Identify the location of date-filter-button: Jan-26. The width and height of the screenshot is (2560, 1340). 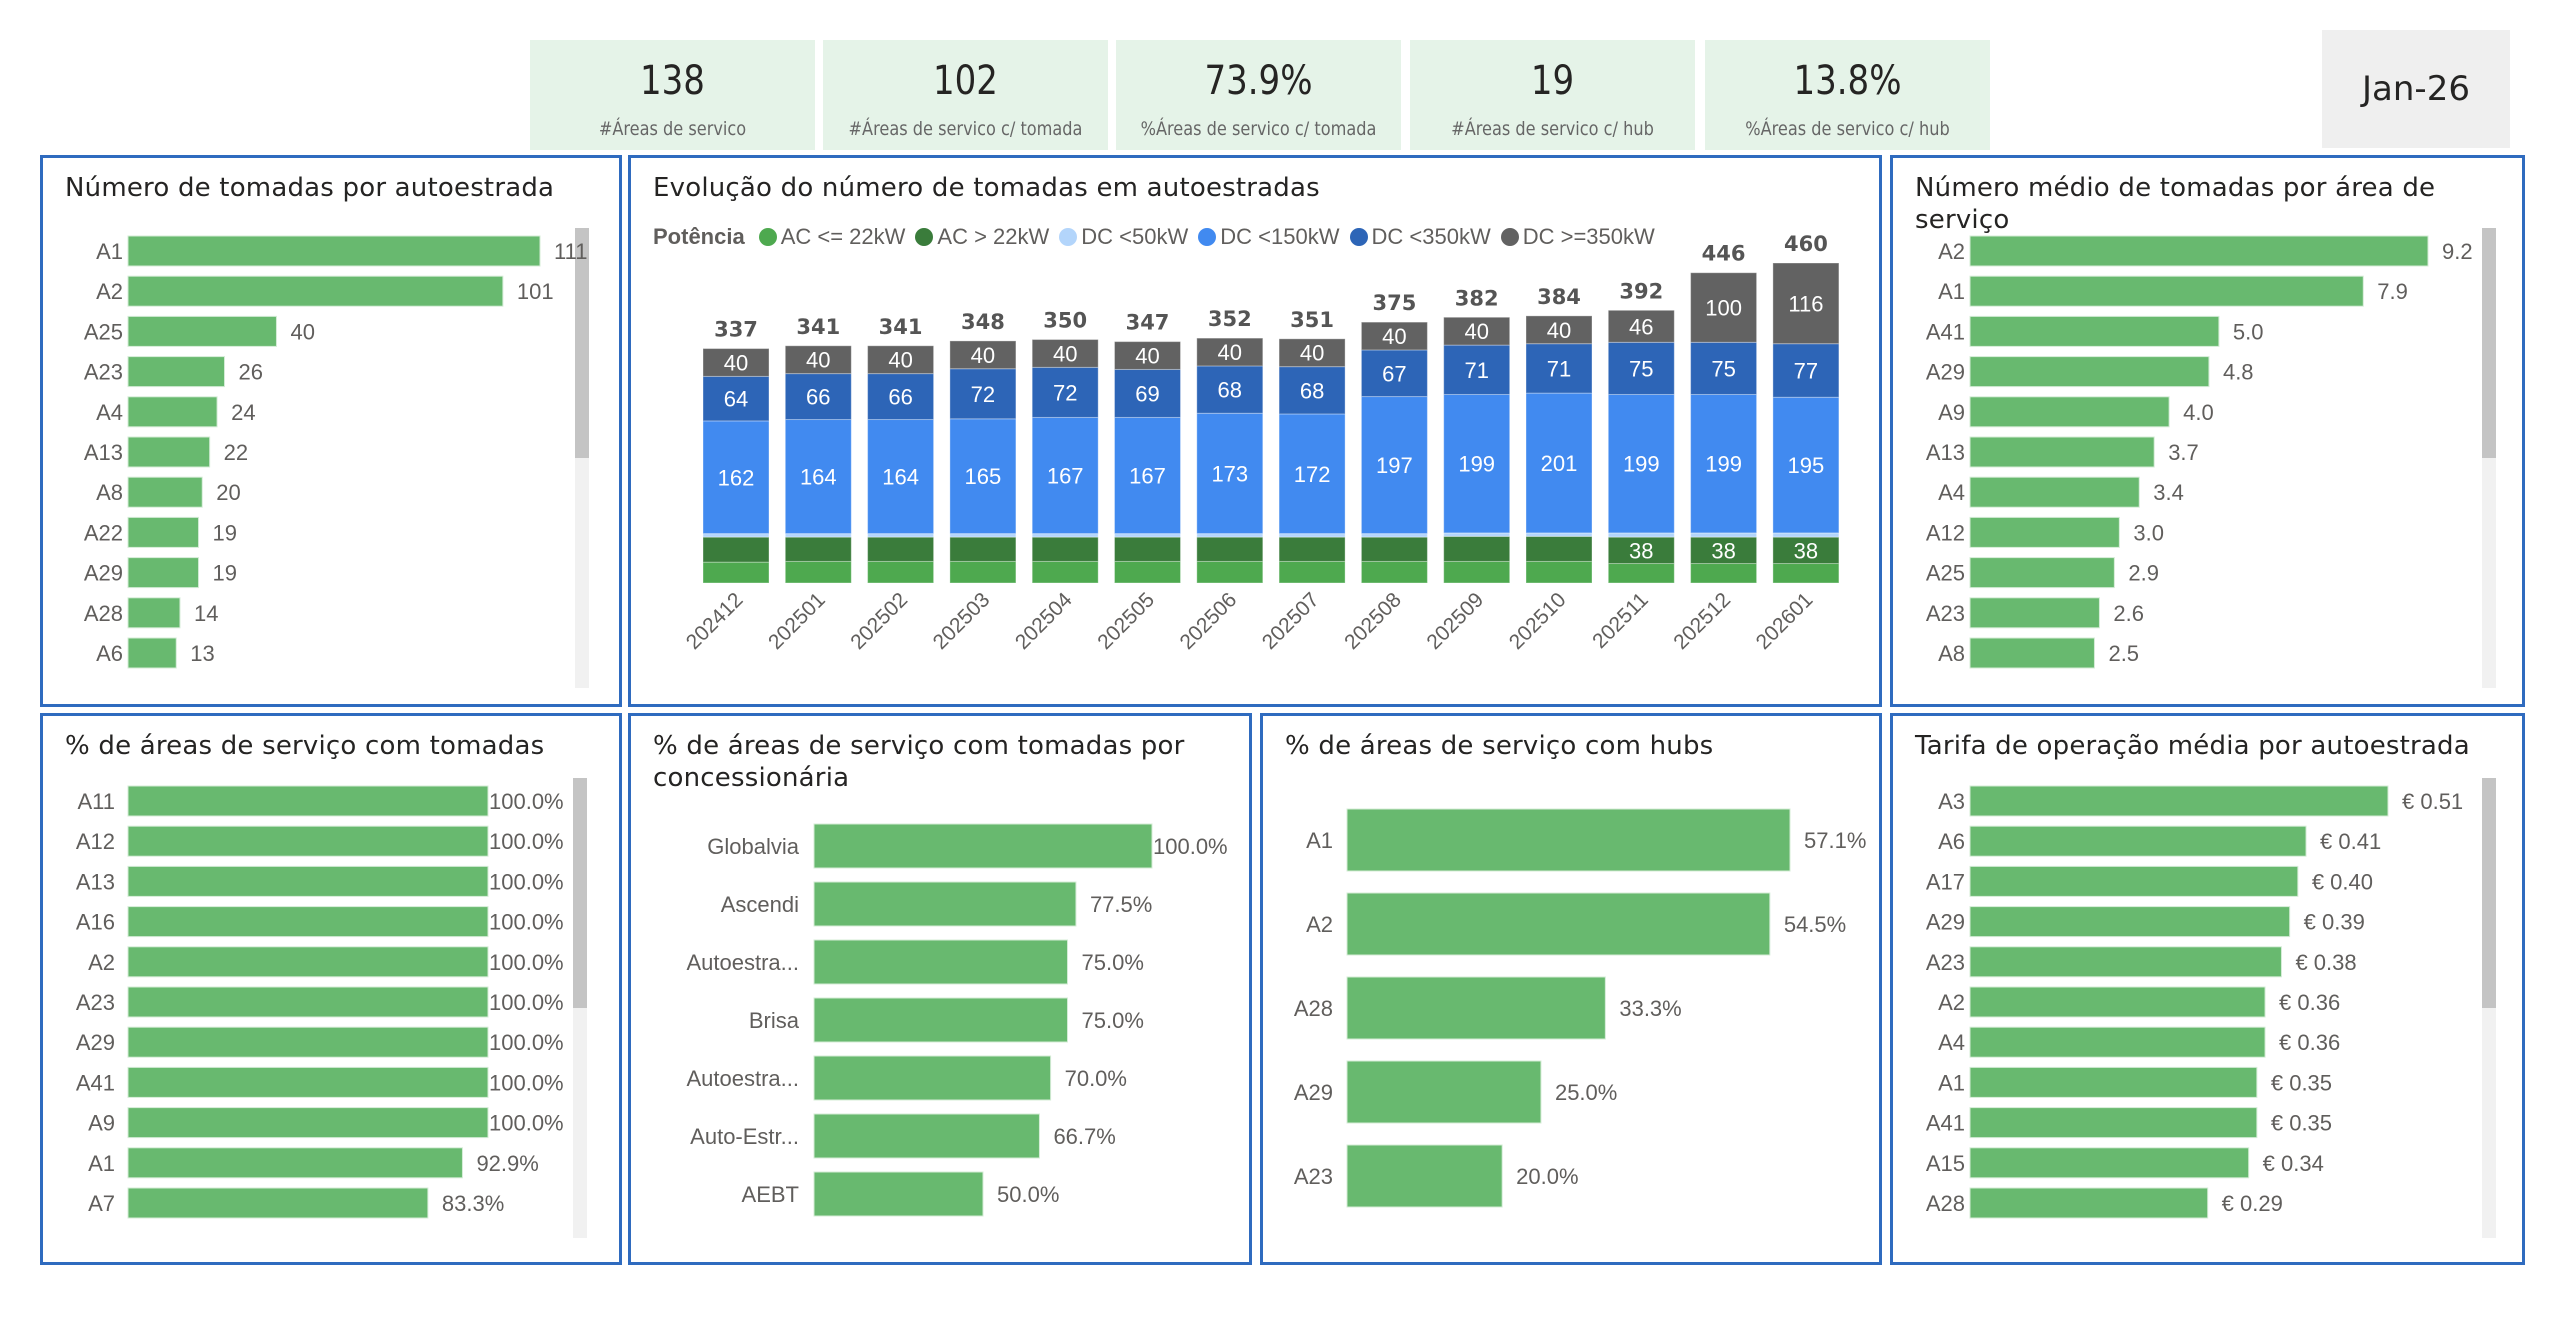
(2416, 89).